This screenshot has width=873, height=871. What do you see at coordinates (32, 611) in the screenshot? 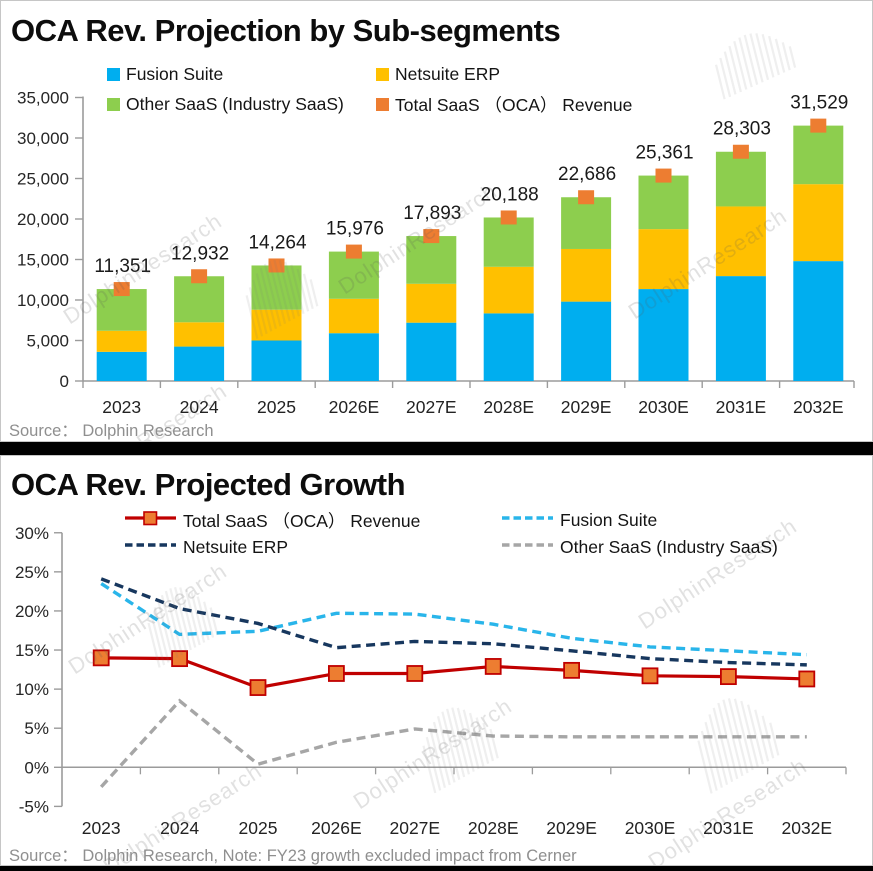
I see `svg-text: 20%` at bounding box center [32, 611].